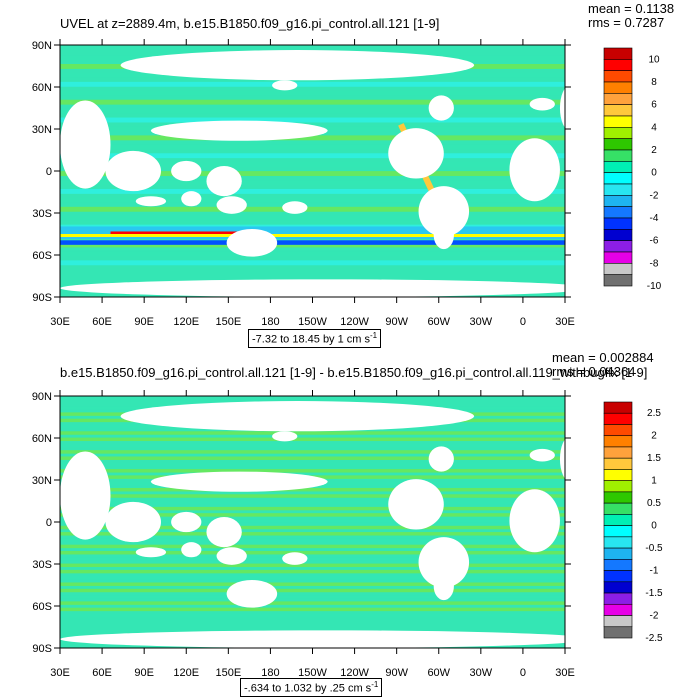  What do you see at coordinates (354, 673) in the screenshot?
I see `x-tick-label: 120W` at bounding box center [354, 673].